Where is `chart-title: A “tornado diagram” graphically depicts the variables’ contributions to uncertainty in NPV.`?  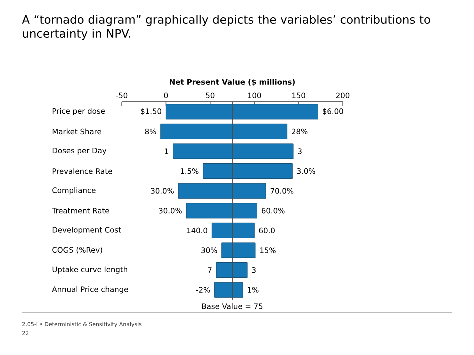 chart-title: A “tornado diagram” graphically depicts the variables’ contributions to uncertainty in NPV. is located at coordinates (226, 27).